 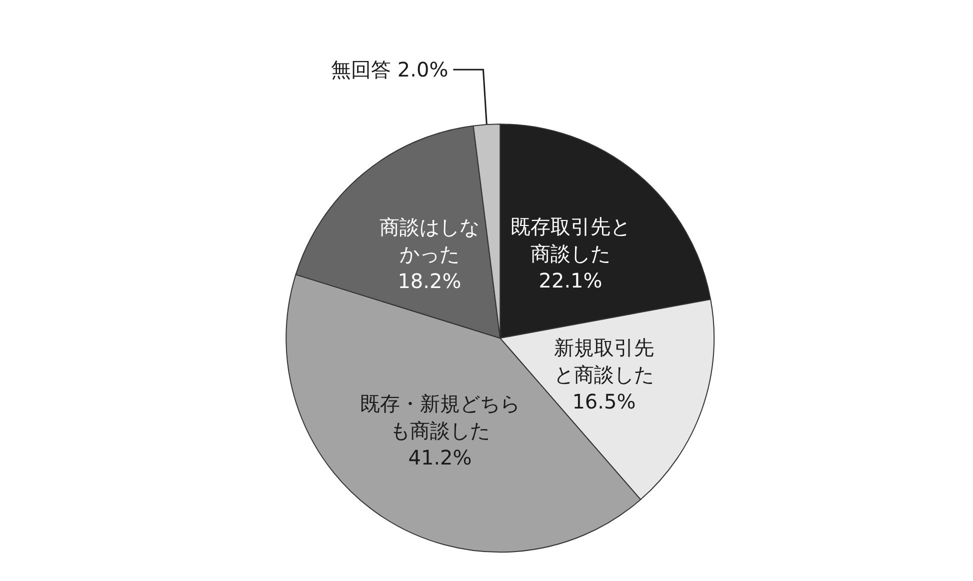 What do you see at coordinates (429, 240) in the screenshot?
I see `slice-label: 商談はしなかった` at bounding box center [429, 240].